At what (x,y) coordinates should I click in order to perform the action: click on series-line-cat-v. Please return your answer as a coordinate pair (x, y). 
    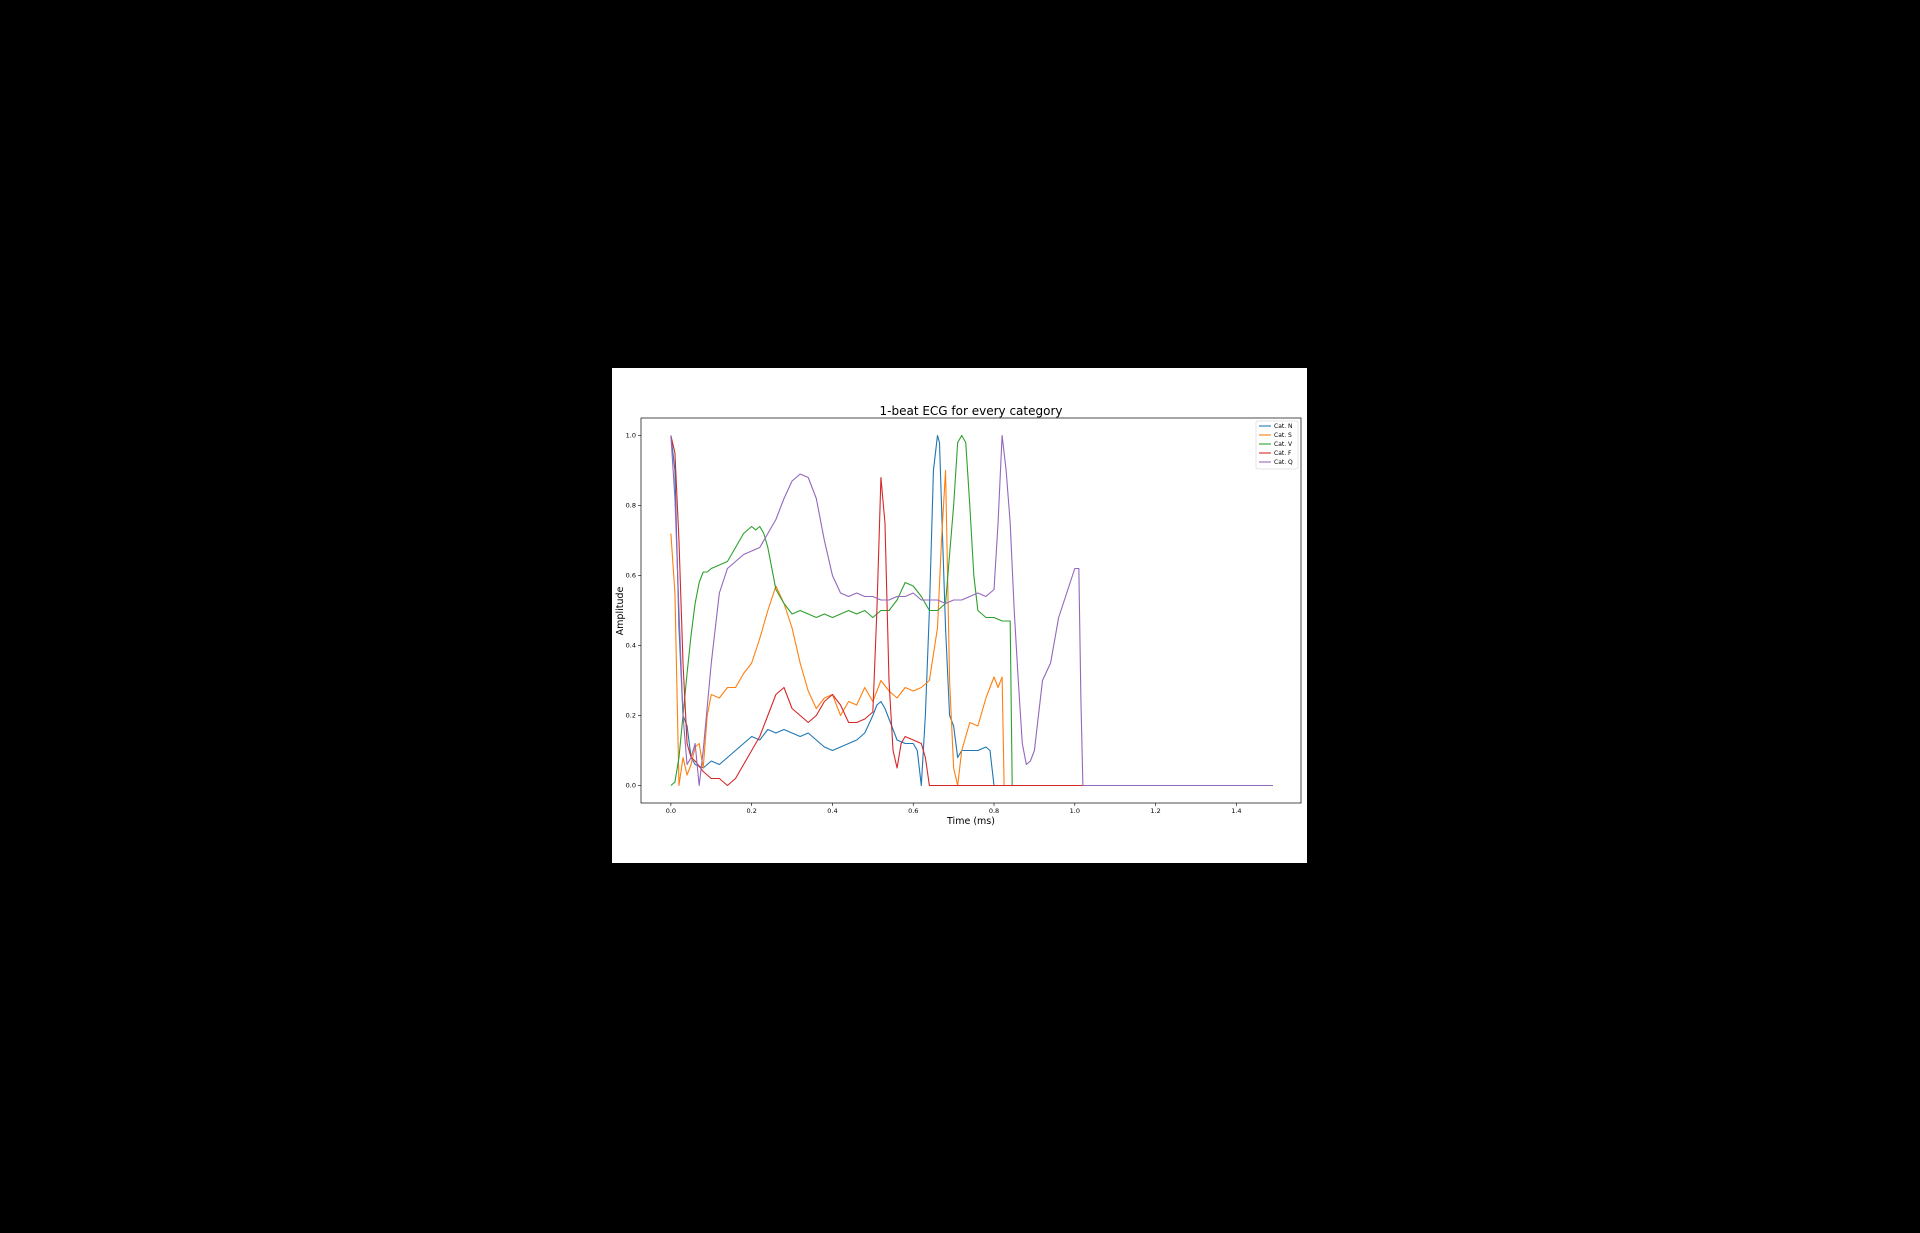
    Looking at the image, I should click on (971, 610).